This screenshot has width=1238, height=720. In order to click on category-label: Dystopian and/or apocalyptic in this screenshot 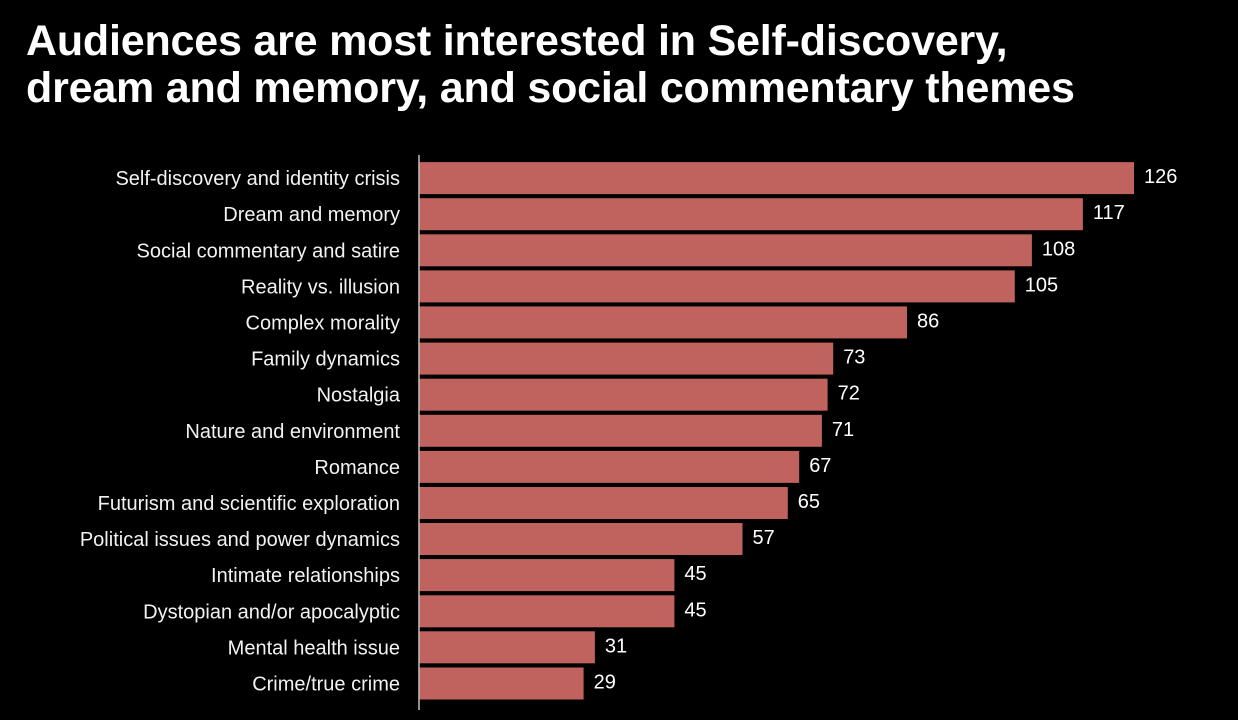, I will do `click(271, 612)`.